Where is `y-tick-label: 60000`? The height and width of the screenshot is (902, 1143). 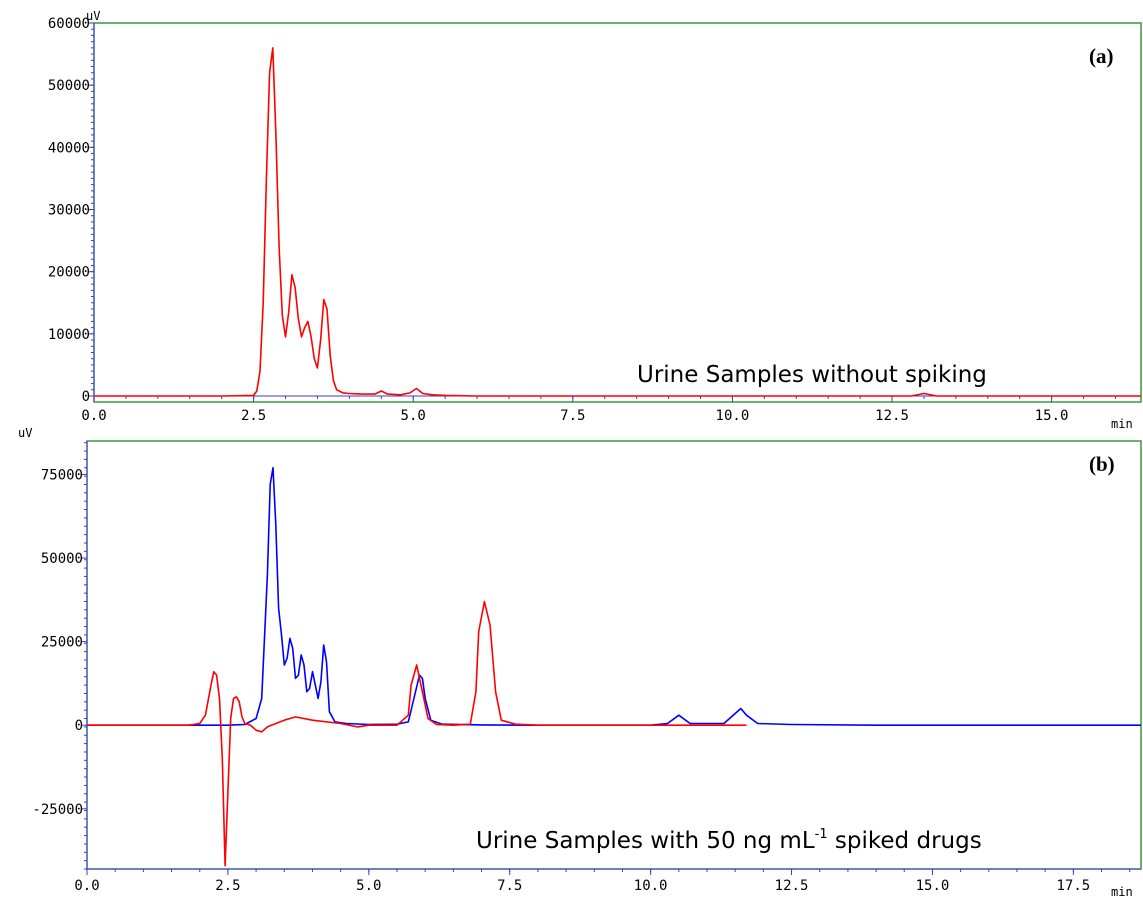
y-tick-label: 60000 is located at coordinates (69, 24).